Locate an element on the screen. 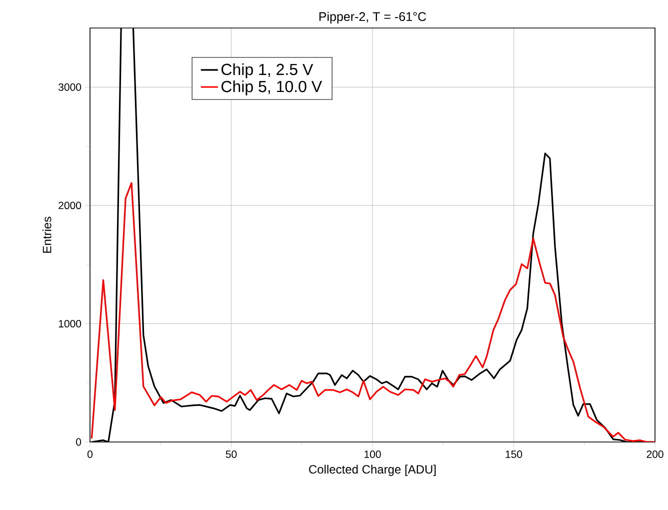 This screenshot has width=668, height=510. y-tick-label: 3000 is located at coordinates (70, 87).